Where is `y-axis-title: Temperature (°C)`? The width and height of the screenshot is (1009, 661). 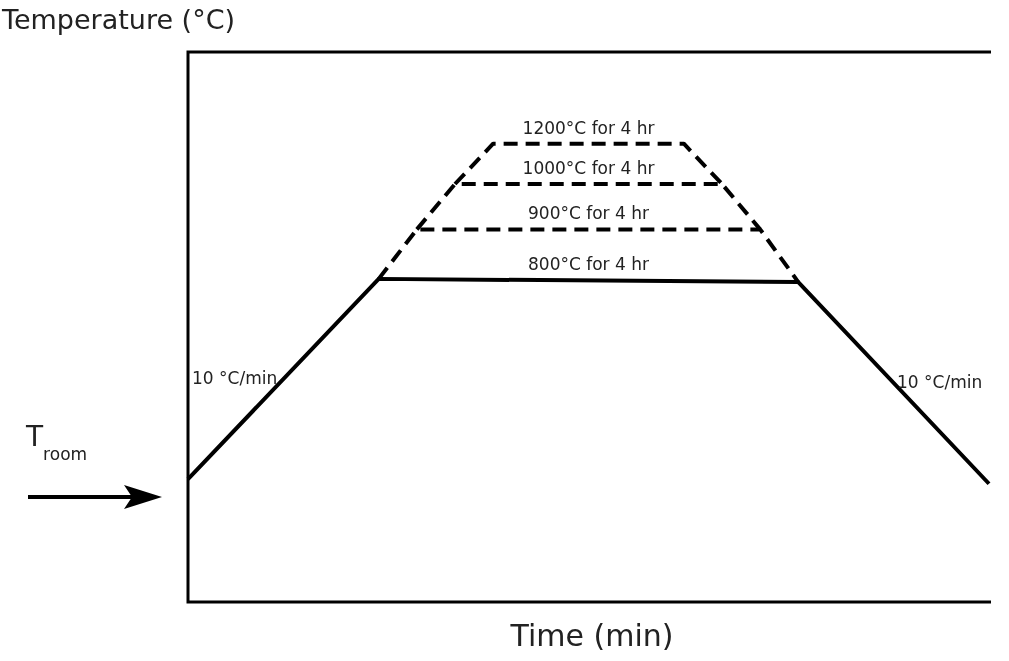
y-axis-title: Temperature (°C) is located at coordinates (119, 19).